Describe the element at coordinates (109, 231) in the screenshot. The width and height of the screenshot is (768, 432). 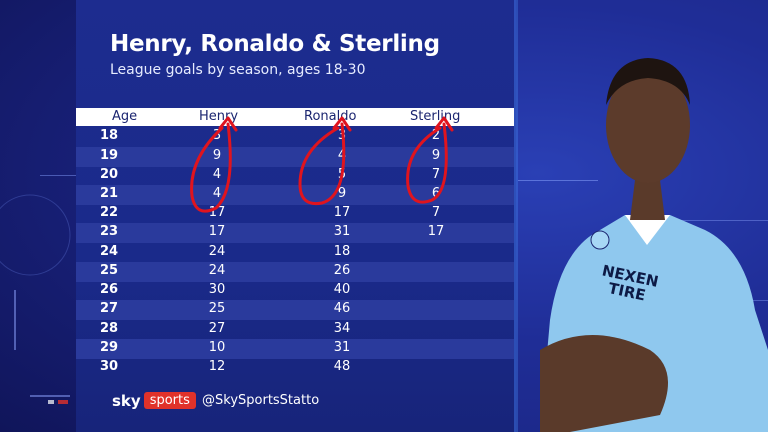
I see `cell-age: 23` at that location.